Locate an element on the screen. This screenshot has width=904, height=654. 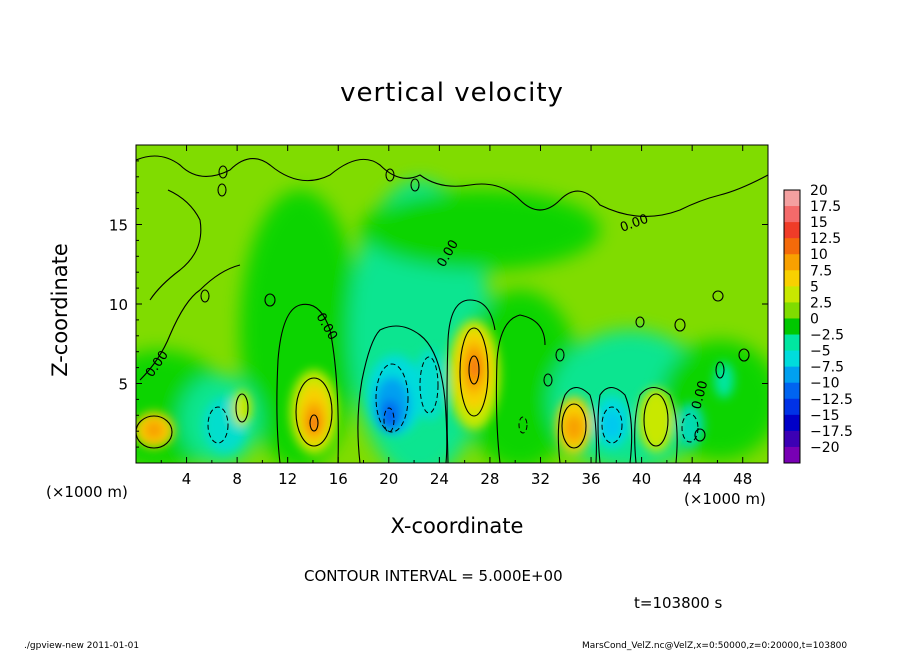
colorbar-label: 7.5 is located at coordinates (821, 271).